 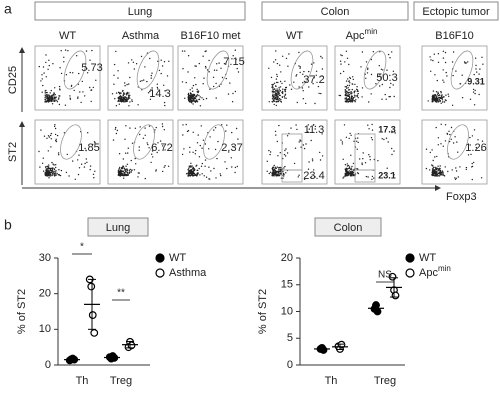 I want to click on x-tick-label: Th, so click(x=82, y=381).